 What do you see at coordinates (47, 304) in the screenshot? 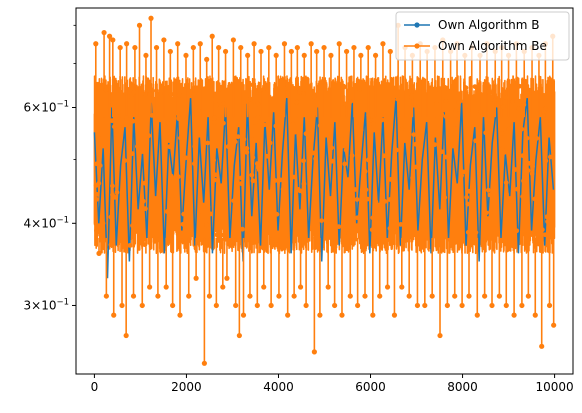
I see `y-tick-label: 3×10−1` at bounding box center [47, 304].